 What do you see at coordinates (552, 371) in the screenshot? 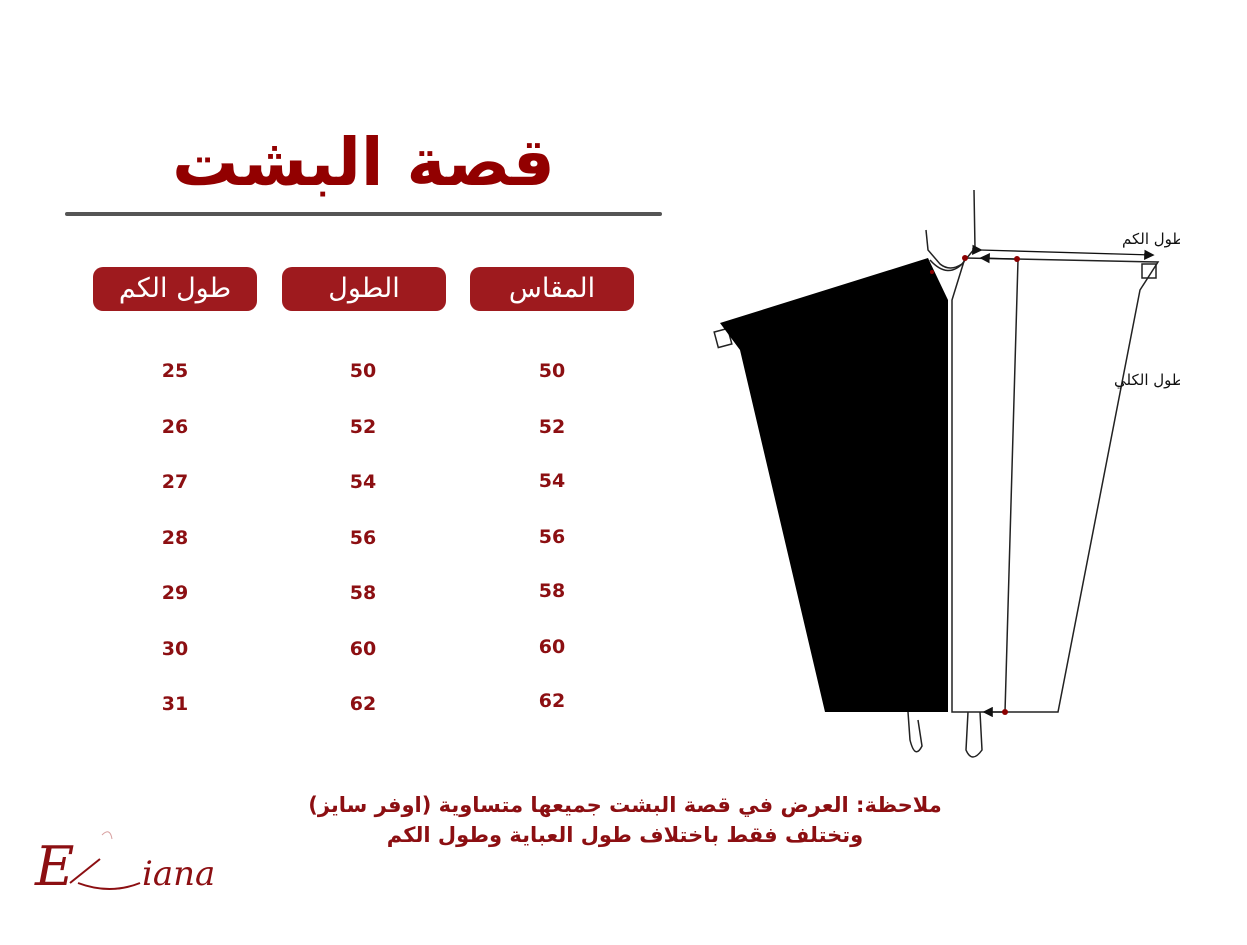
I see `cell-size: 50` at bounding box center [552, 371].